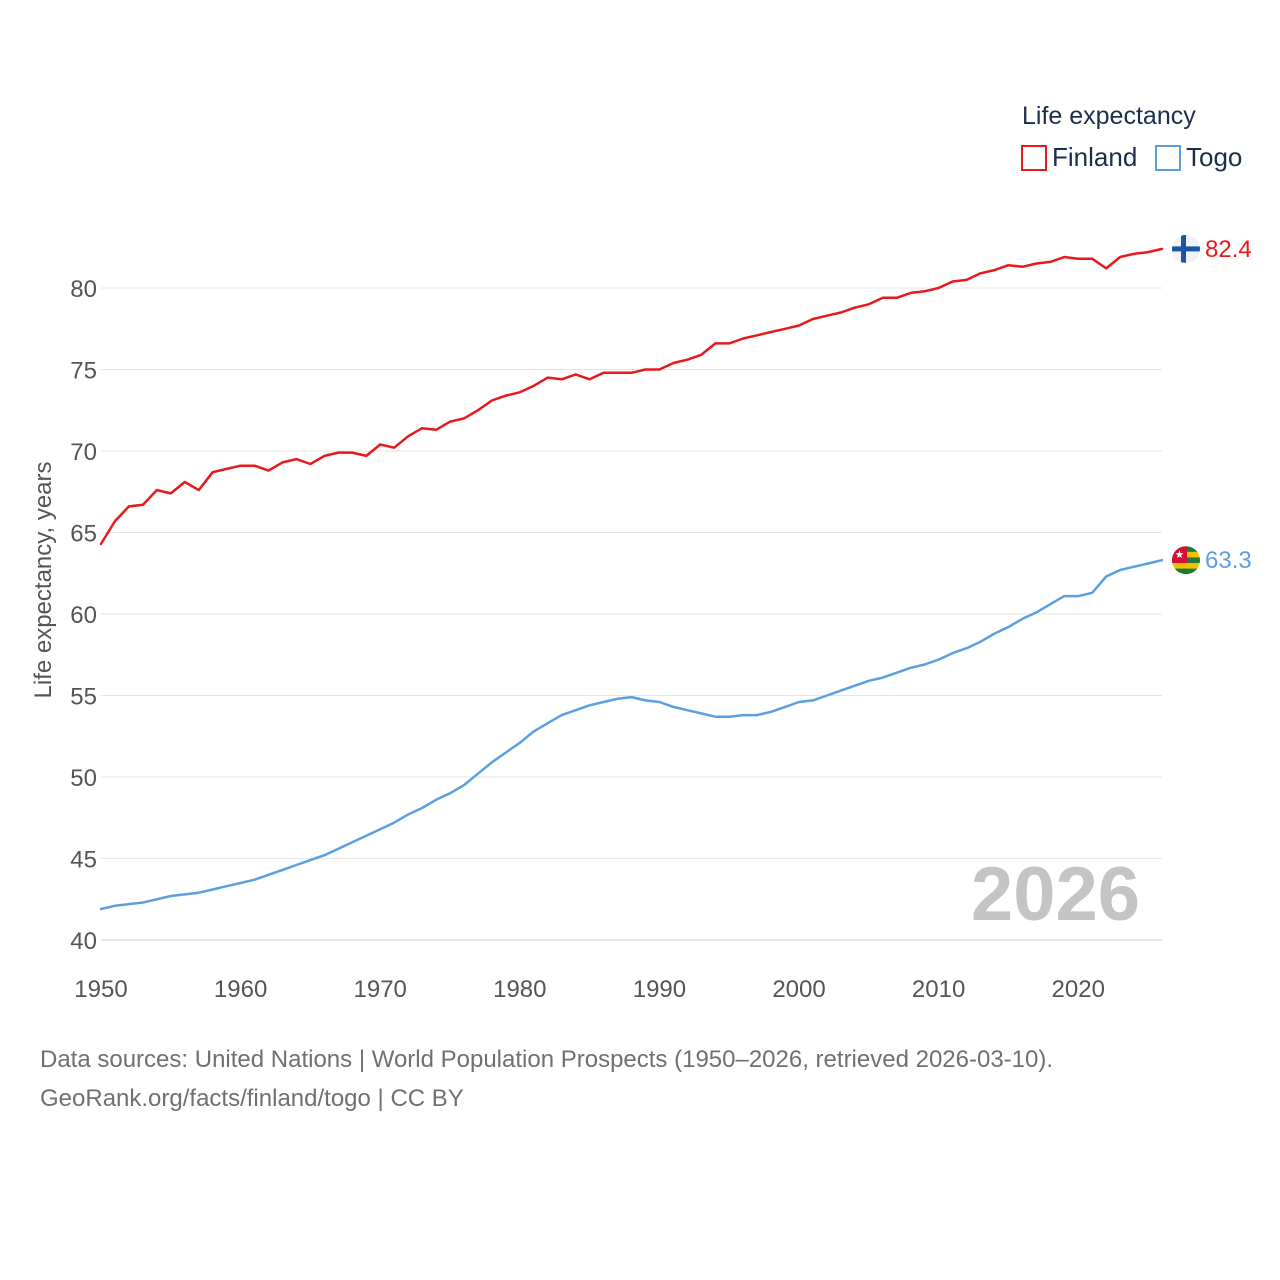 The width and height of the screenshot is (1280, 1280). I want to click on legend: Life expectancy Finland Togo, so click(1131, 137).